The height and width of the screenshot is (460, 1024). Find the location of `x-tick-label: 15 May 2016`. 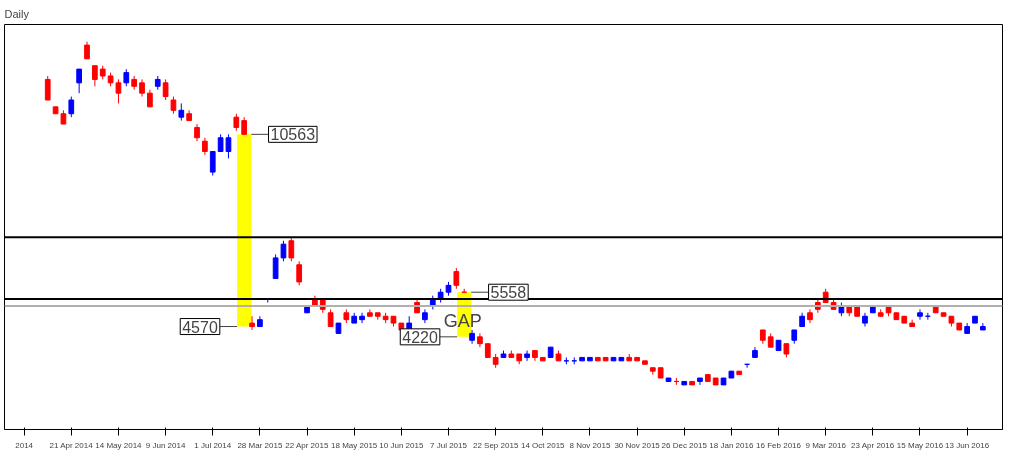

x-tick-label: 15 May 2016 is located at coordinates (920, 445).